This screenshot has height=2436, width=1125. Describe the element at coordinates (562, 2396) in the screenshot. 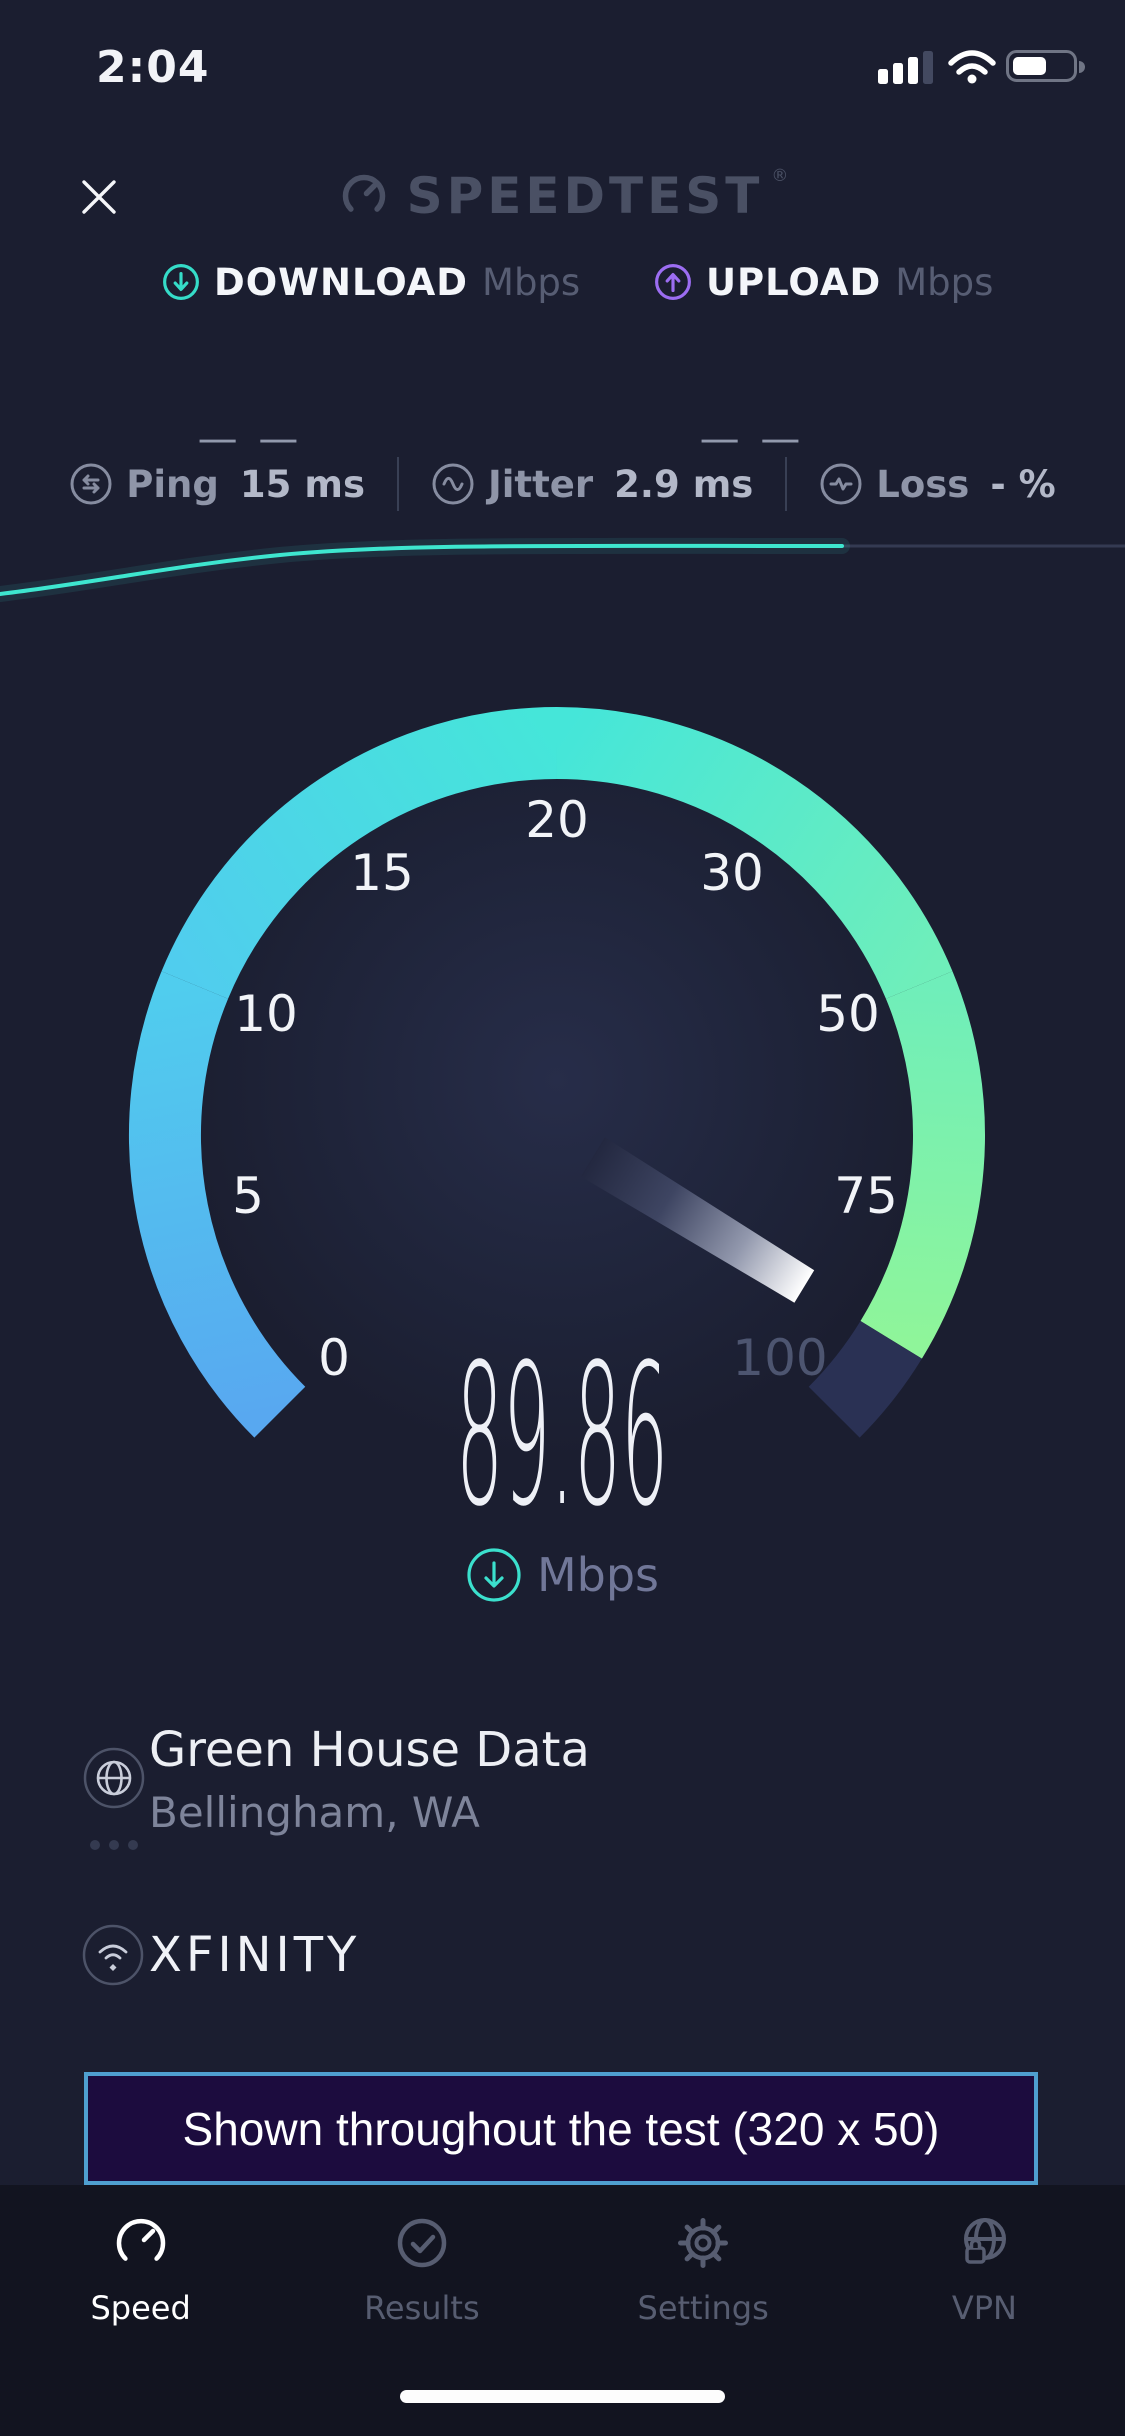

I see `home-indicator` at that location.